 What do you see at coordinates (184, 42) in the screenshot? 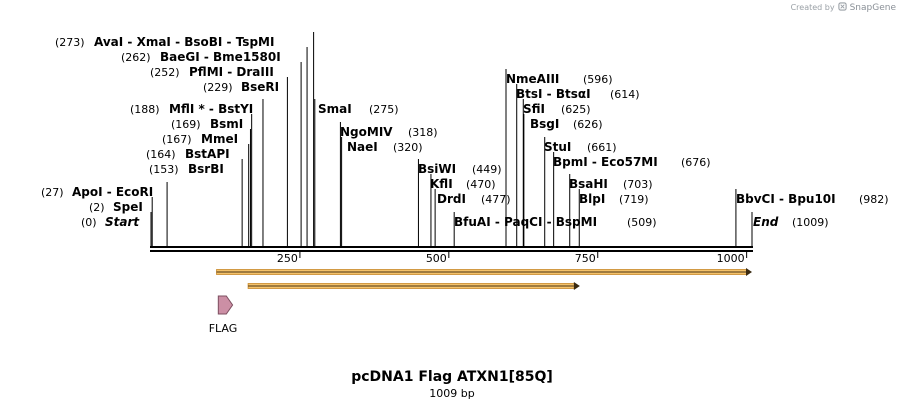
I see `enzyme-site-label: AvaI - XmaI - BsoBI - TspMI` at bounding box center [184, 42].